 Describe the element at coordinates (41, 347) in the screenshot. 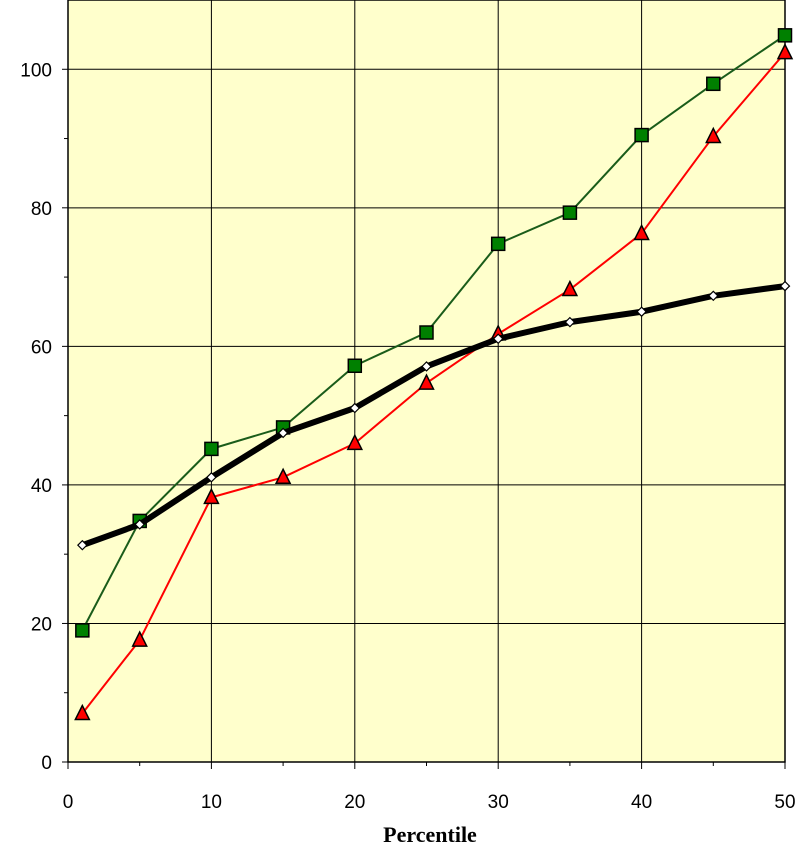

I see `y-tick-label: 60` at that location.